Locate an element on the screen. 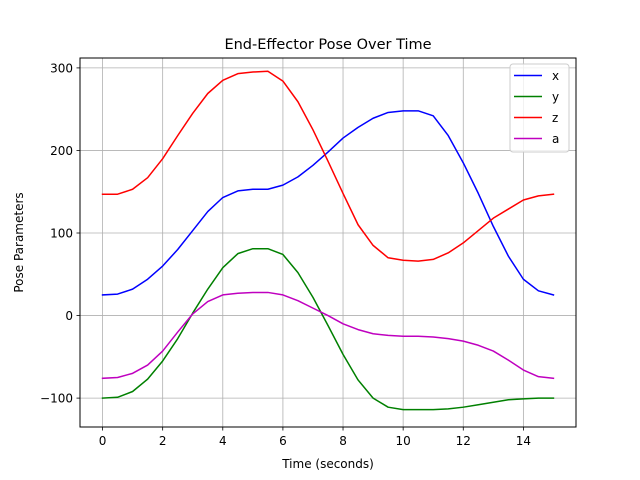 This screenshot has height=480, width=640. y-tick-label: 100 is located at coordinates (61, 234).